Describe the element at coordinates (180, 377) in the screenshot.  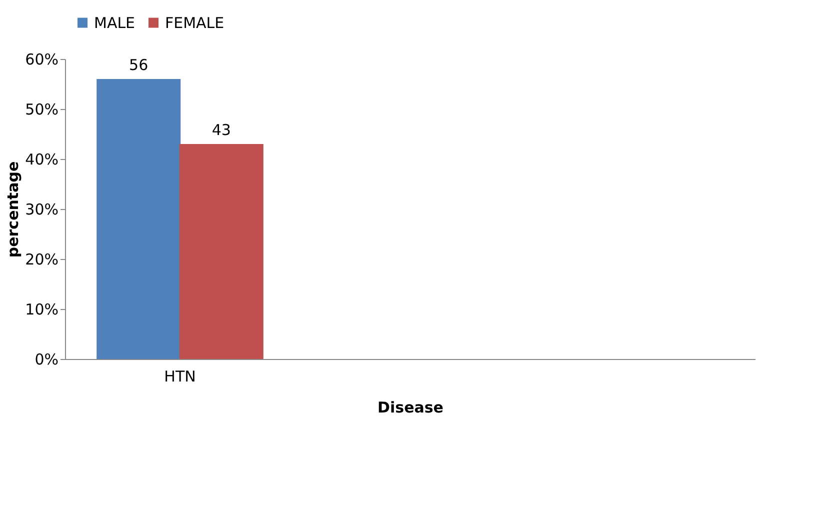
I see `x-tick-label: HTN` at that location.